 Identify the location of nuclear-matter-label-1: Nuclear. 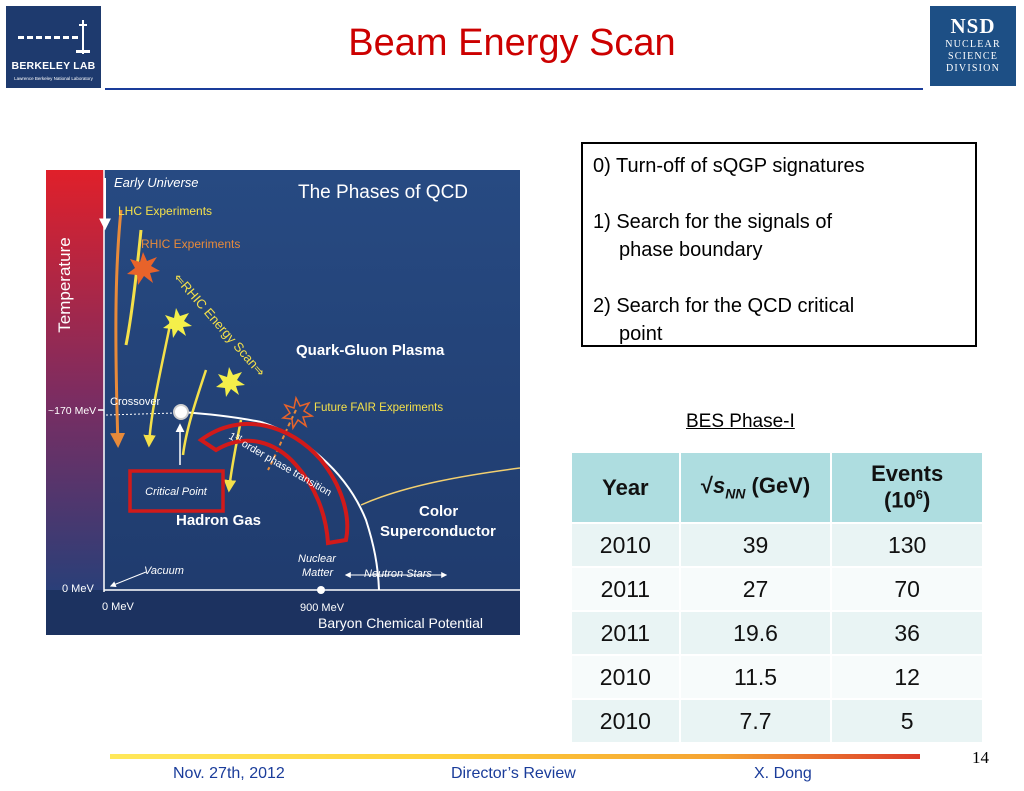
(317, 559).